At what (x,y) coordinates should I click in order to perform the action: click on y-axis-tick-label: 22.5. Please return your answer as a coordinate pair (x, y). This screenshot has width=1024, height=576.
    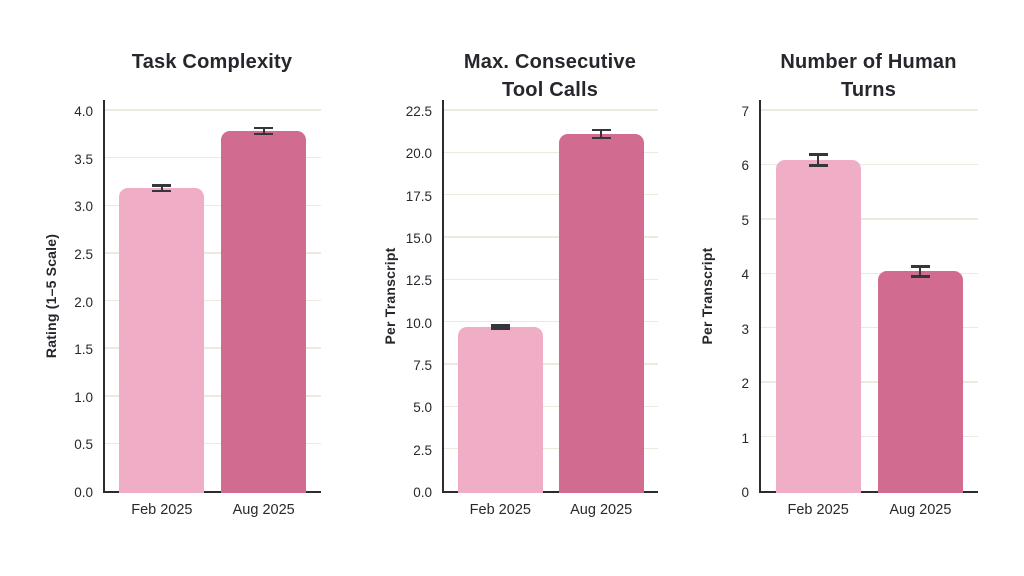
    Looking at the image, I should click on (418, 111).